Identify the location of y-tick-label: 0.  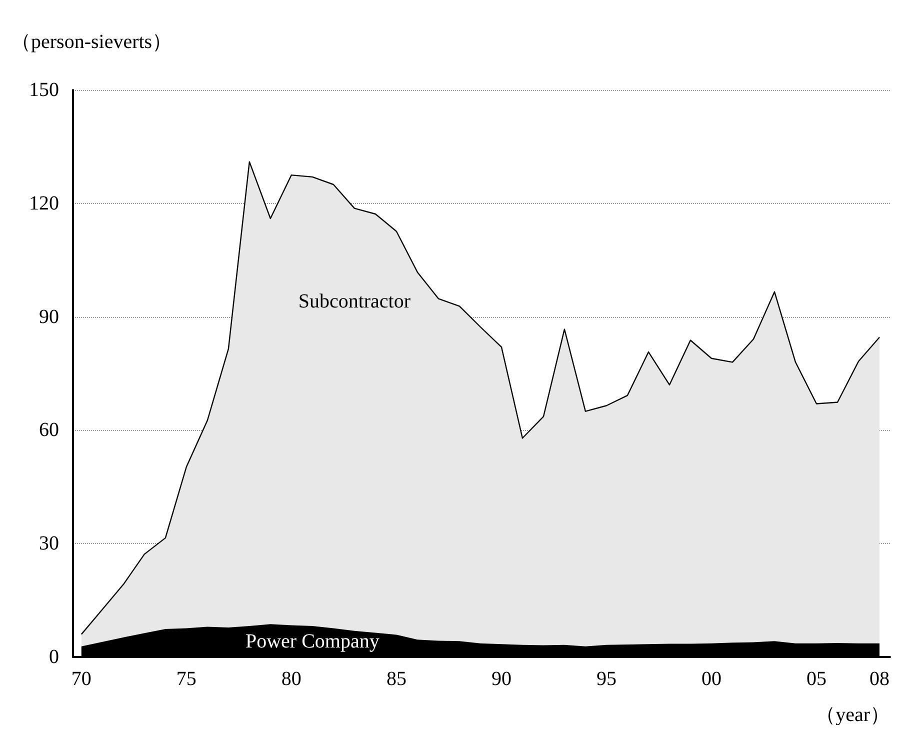
(54, 657).